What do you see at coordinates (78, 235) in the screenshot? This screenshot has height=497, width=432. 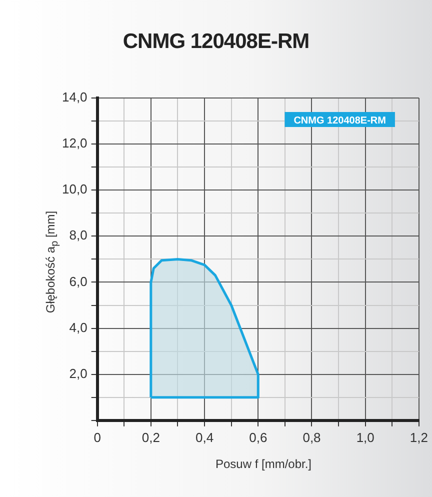 I see `y-tick-label: 8,0` at bounding box center [78, 235].